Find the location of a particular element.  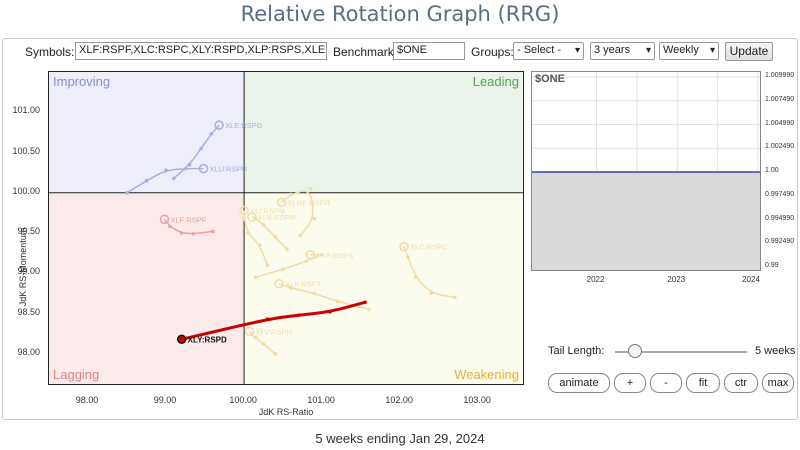

frequency-select: Weekly ▾ is located at coordinates (689, 51).